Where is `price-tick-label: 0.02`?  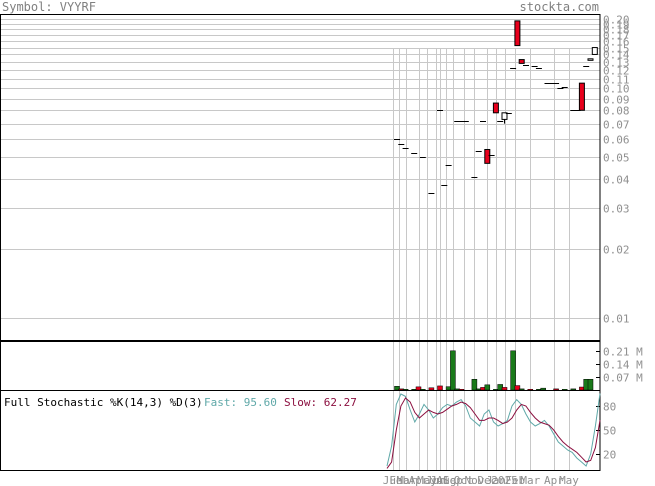 price-tick-label: 0.02 is located at coordinates (616, 250).